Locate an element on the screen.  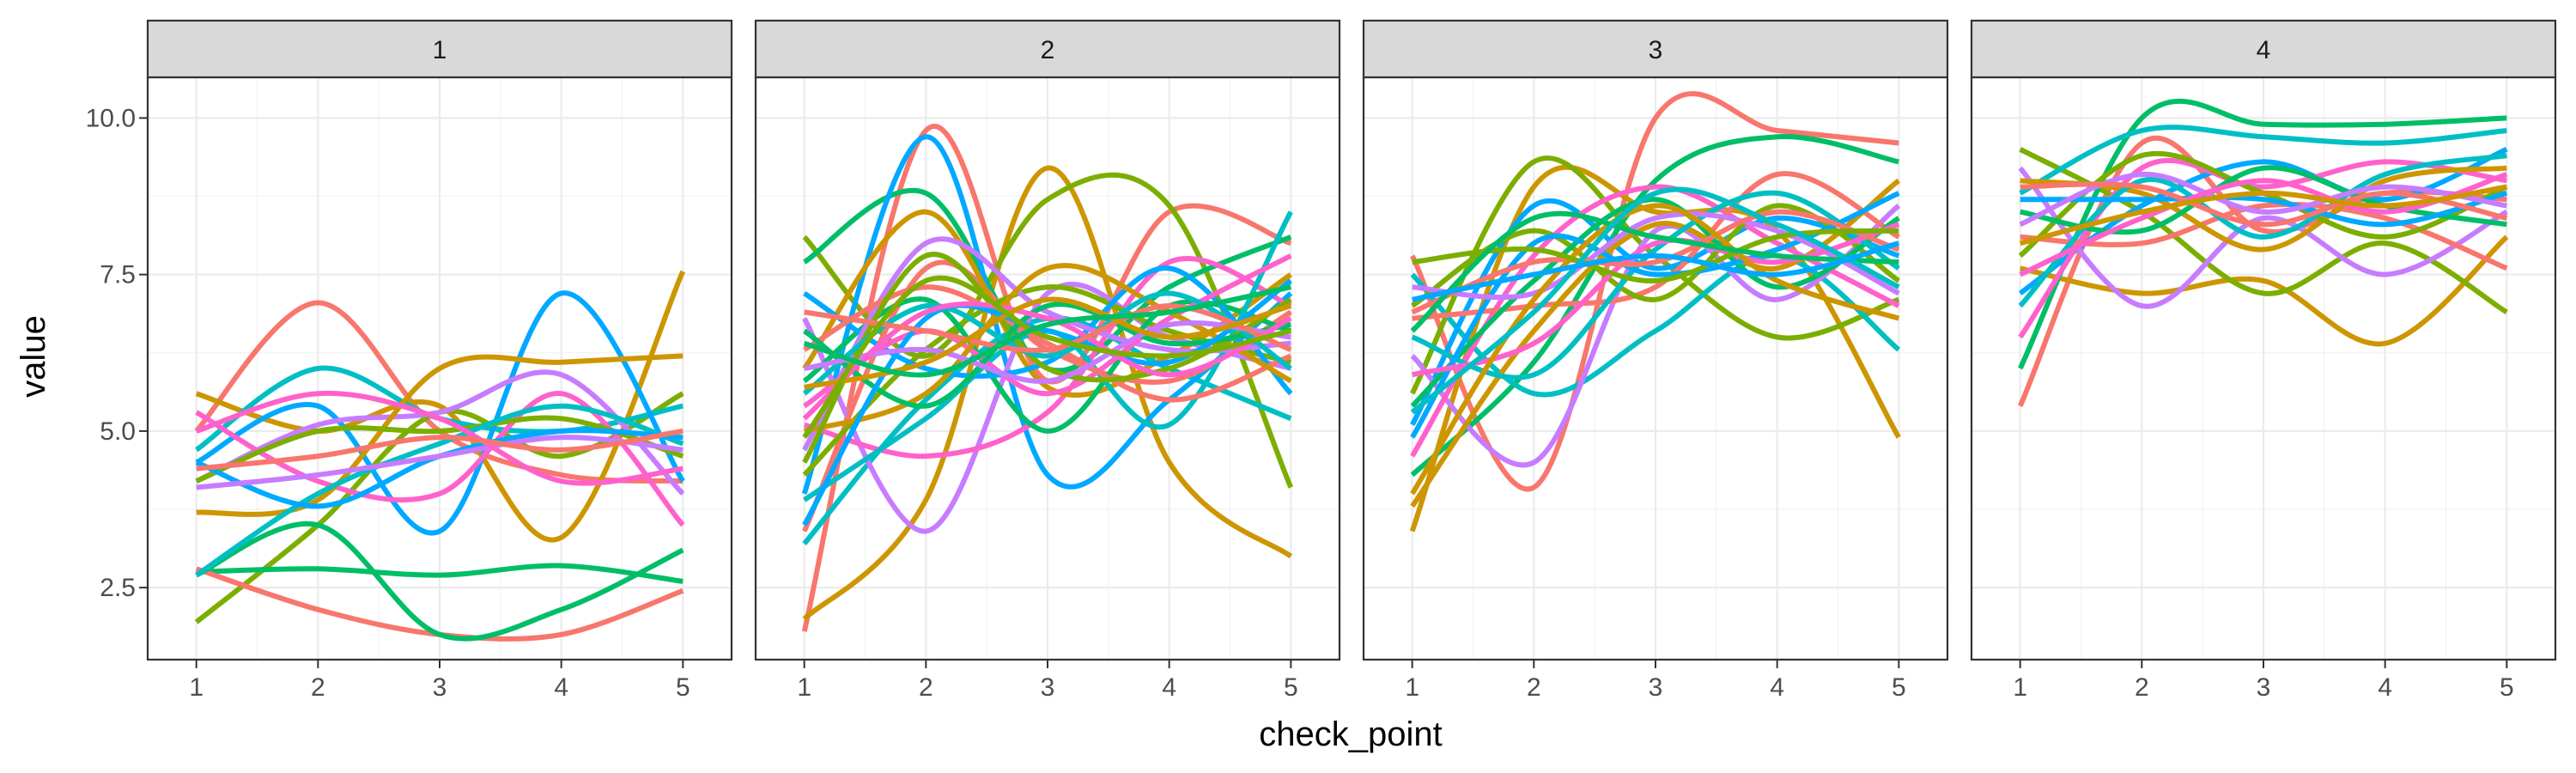
y-tick-label: 2.5 is located at coordinates (118, 588).